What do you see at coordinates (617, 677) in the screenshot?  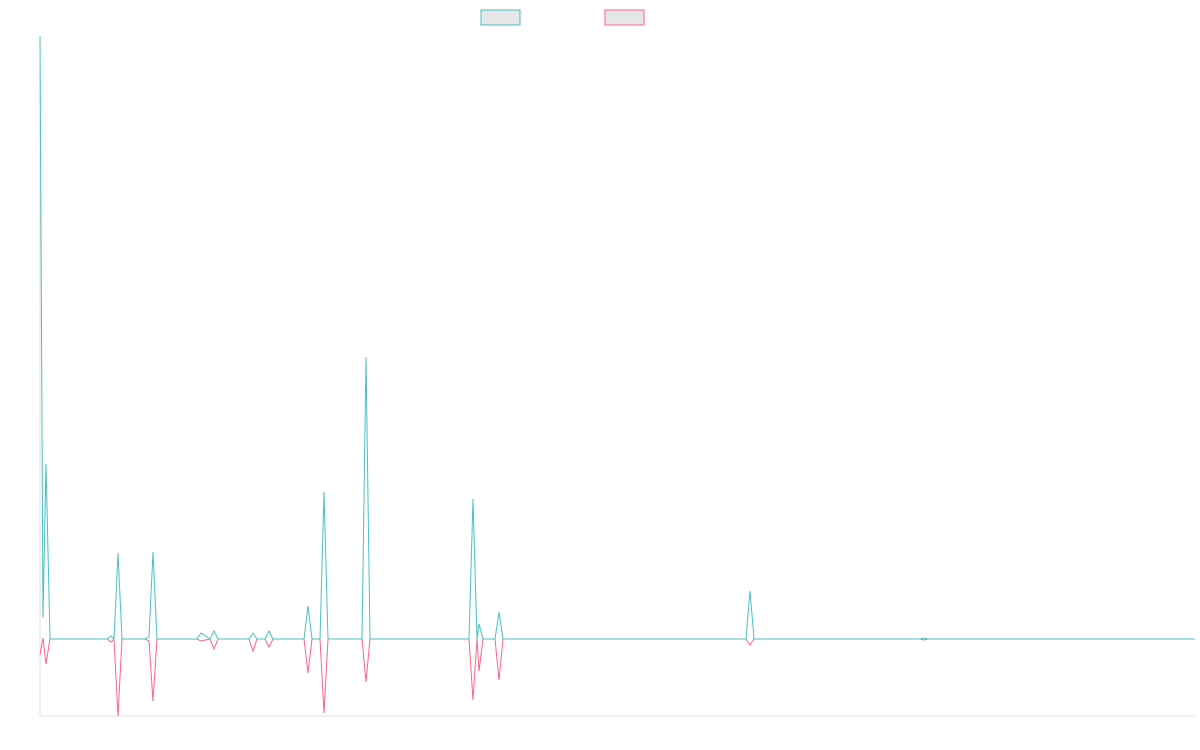 I see `series-line` at bounding box center [617, 677].